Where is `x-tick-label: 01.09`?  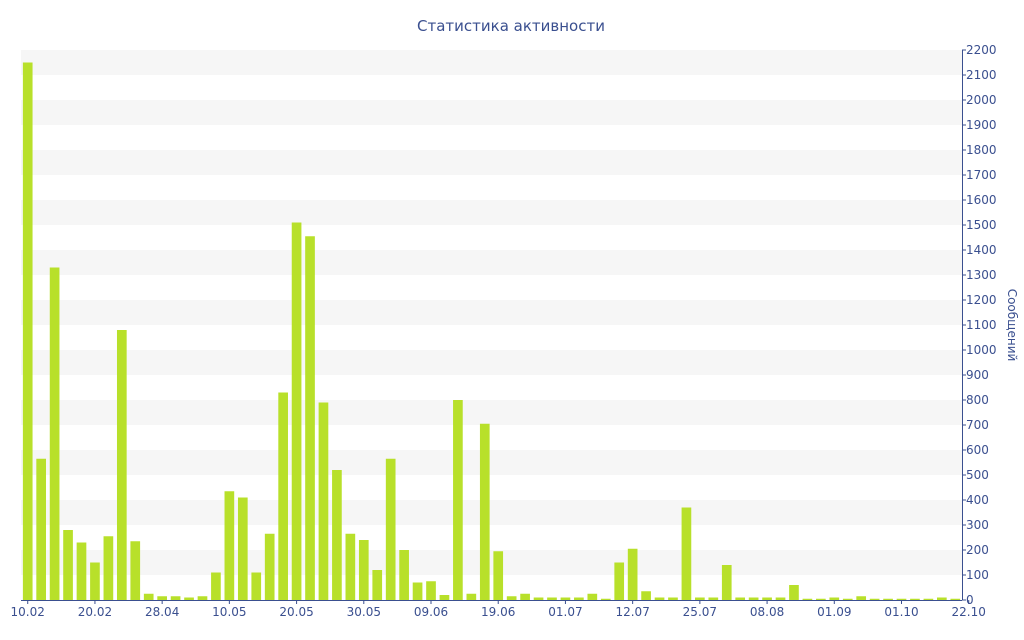
x-tick-label: 01.09 is located at coordinates (834, 612).